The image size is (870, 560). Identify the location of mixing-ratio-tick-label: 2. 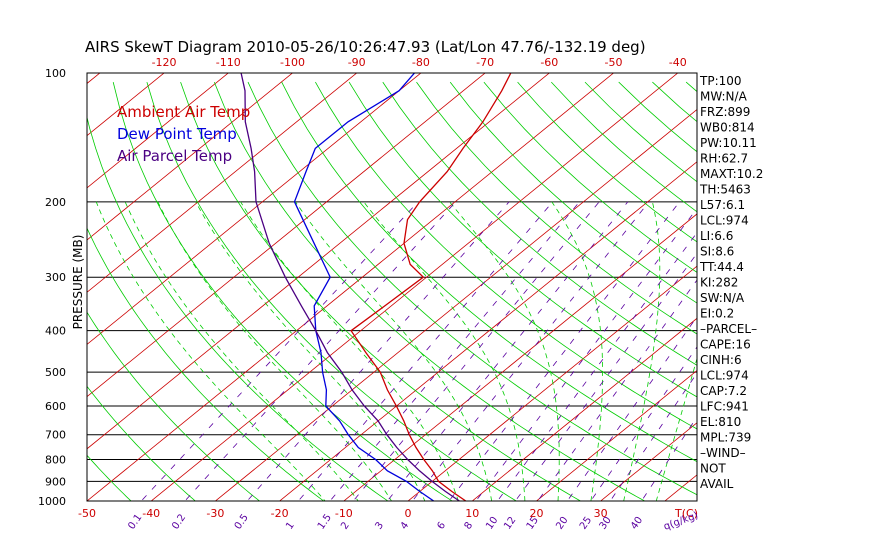
(345, 526).